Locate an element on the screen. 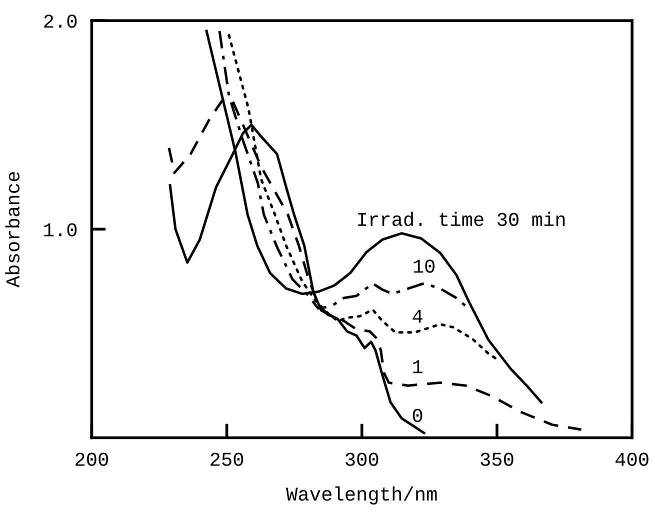 The image size is (655, 515). annotation: 4 is located at coordinates (417, 316).